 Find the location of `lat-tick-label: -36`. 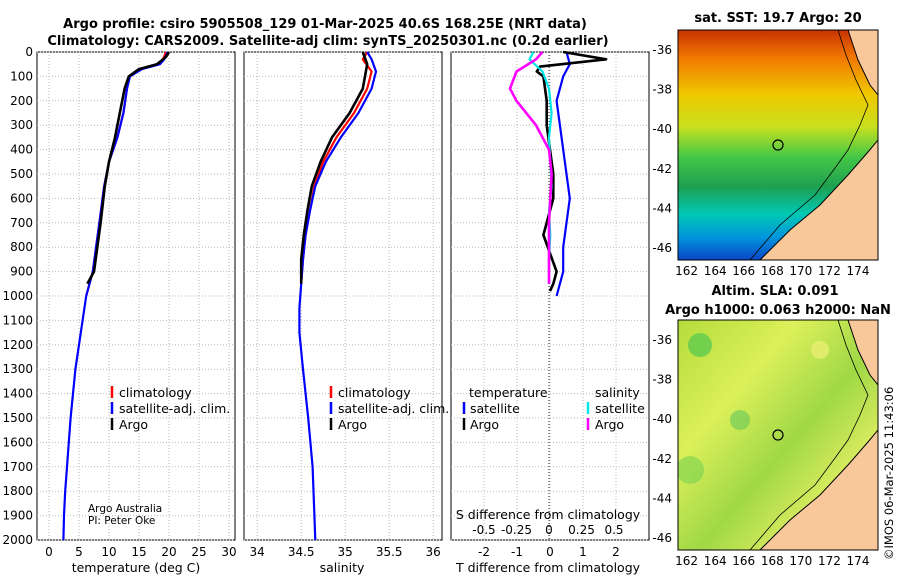

lat-tick-label: -36 is located at coordinates (662, 50).